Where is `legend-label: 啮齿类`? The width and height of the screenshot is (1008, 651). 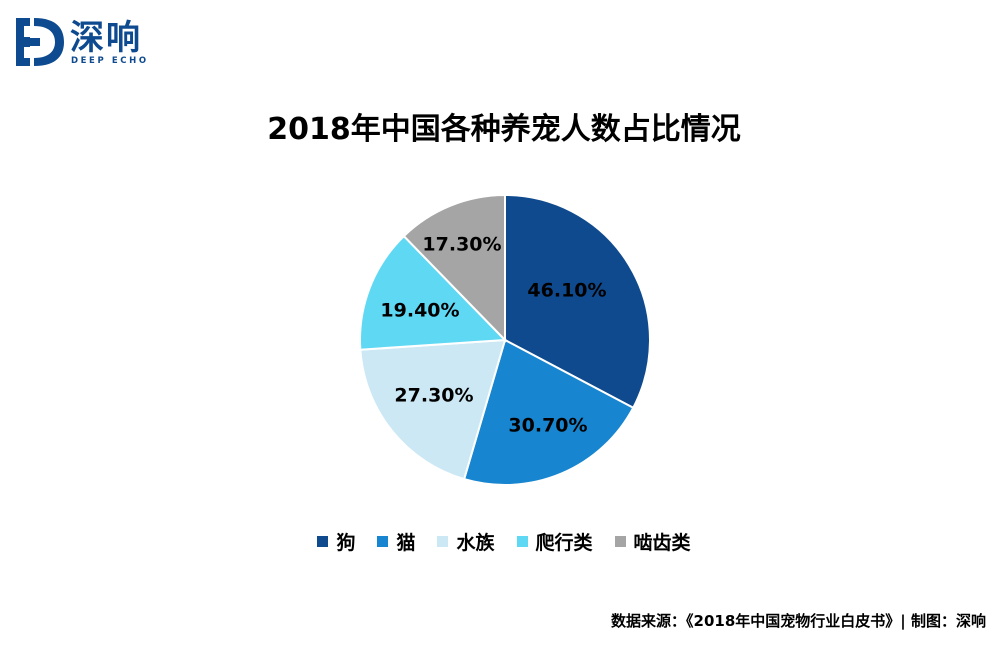
legend-label: 啮齿类 is located at coordinates (662, 543).